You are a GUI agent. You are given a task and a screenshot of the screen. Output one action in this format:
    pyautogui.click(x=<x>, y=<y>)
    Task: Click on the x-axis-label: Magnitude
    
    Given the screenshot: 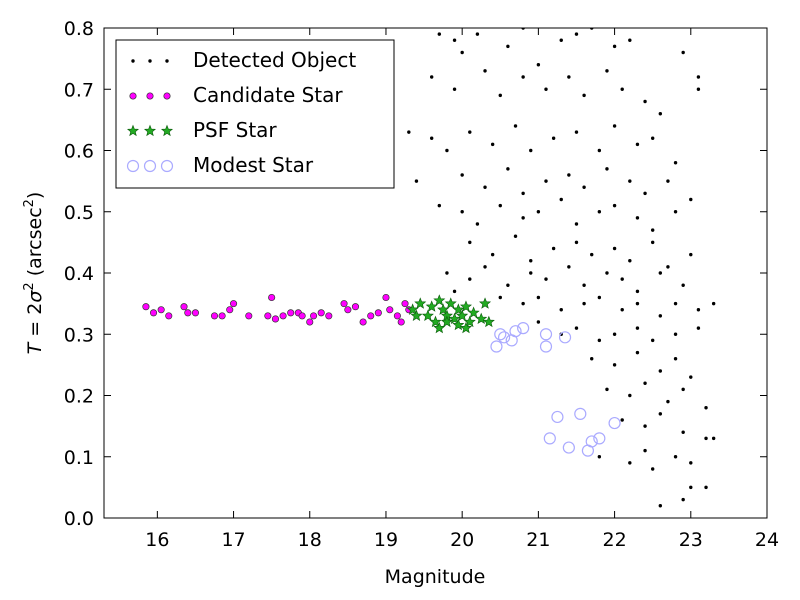 What is the action you would take?
    pyautogui.click(x=435, y=577)
    